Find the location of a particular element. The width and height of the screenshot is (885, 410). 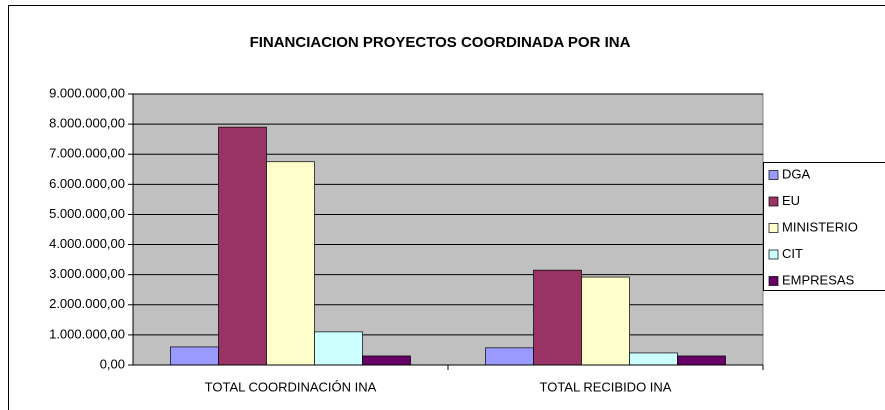

legend-label: DGA is located at coordinates (796, 173).